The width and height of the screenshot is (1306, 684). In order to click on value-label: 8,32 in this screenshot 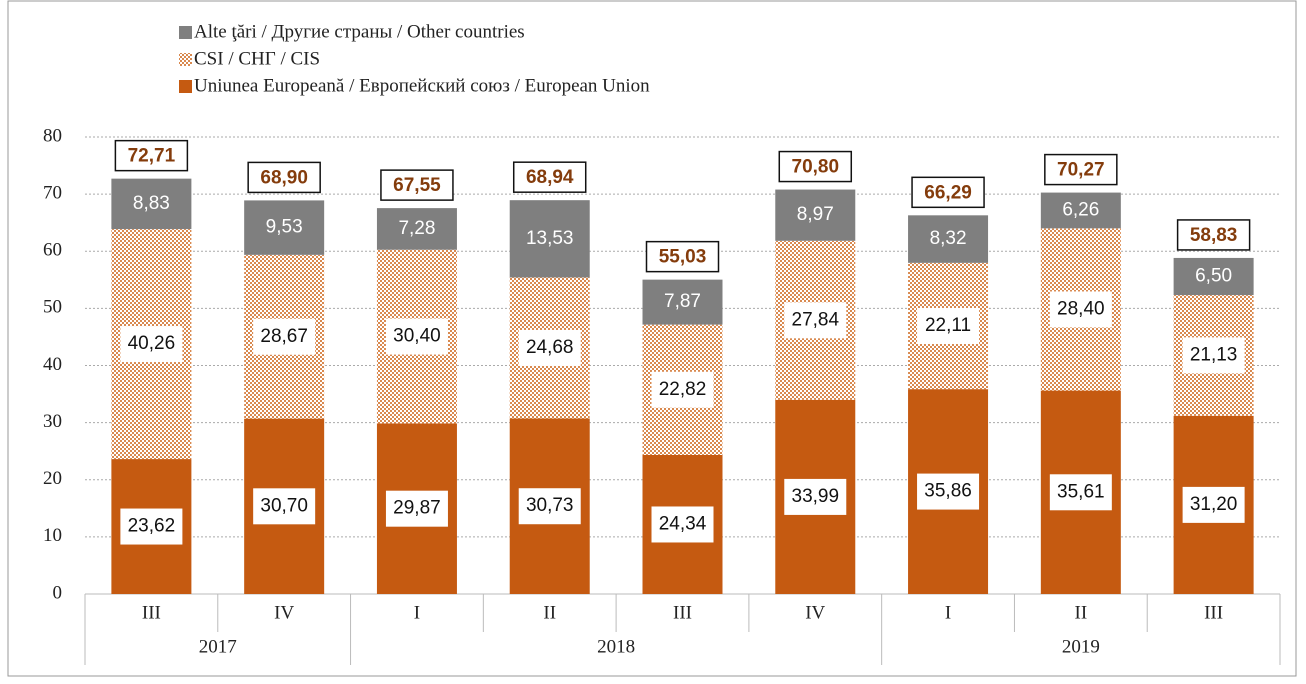, I will do `click(948, 238)`.